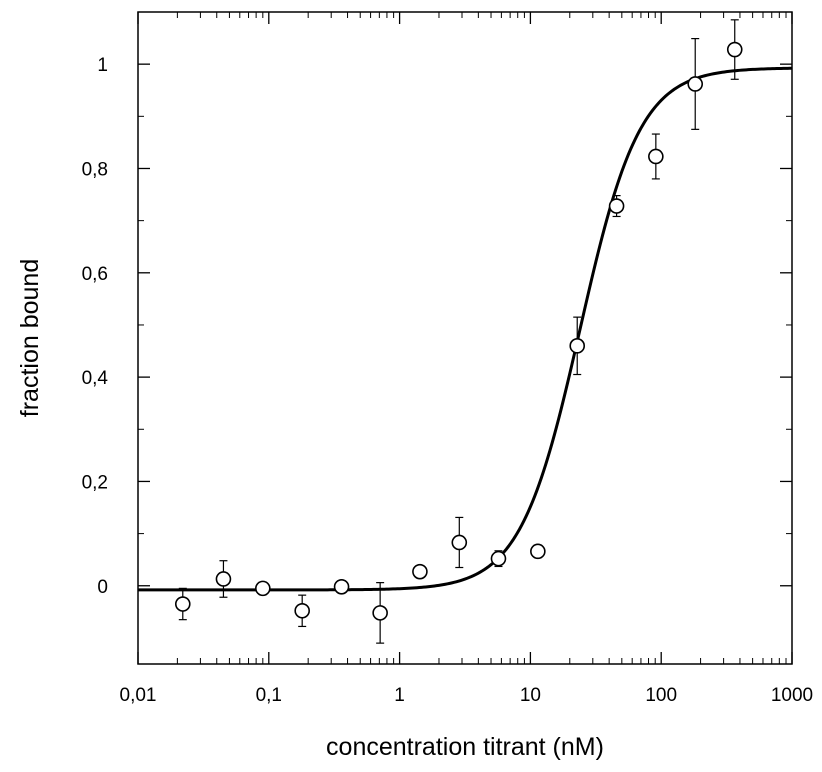 The image size is (822, 772). Describe the element at coordinates (95, 274) in the screenshot. I see `y-tick-label: 0,6` at that location.